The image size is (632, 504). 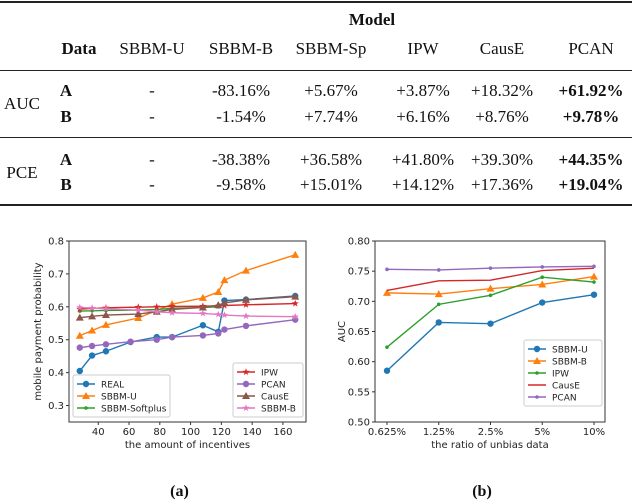 I want to click on row-group-pce: PCE, so click(x=22, y=172).